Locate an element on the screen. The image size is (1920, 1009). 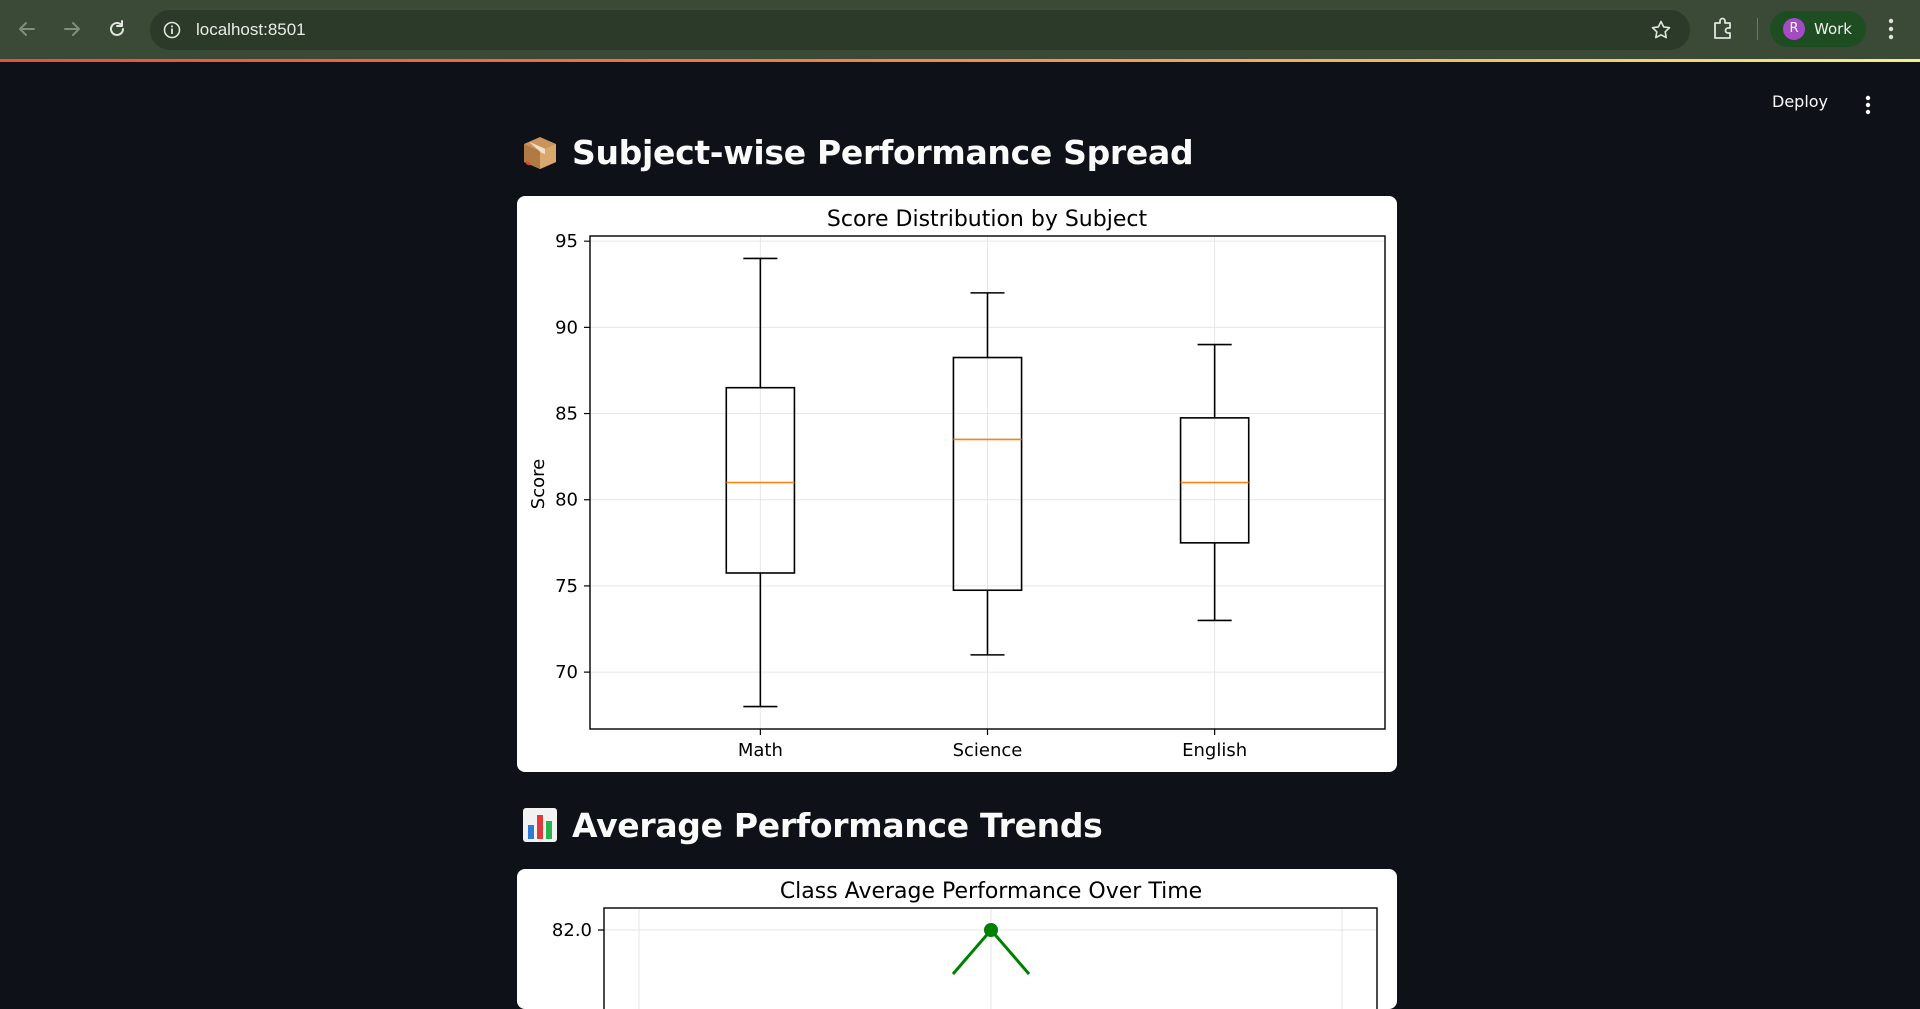
data-point is located at coordinates (991, 930).